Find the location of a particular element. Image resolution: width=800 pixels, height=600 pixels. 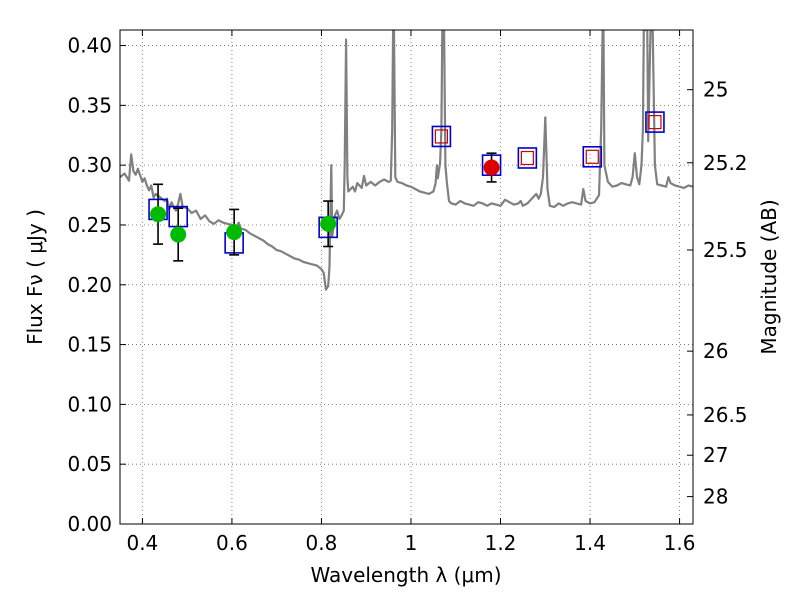

y-tick-label: 0.30 is located at coordinates (89, 165).